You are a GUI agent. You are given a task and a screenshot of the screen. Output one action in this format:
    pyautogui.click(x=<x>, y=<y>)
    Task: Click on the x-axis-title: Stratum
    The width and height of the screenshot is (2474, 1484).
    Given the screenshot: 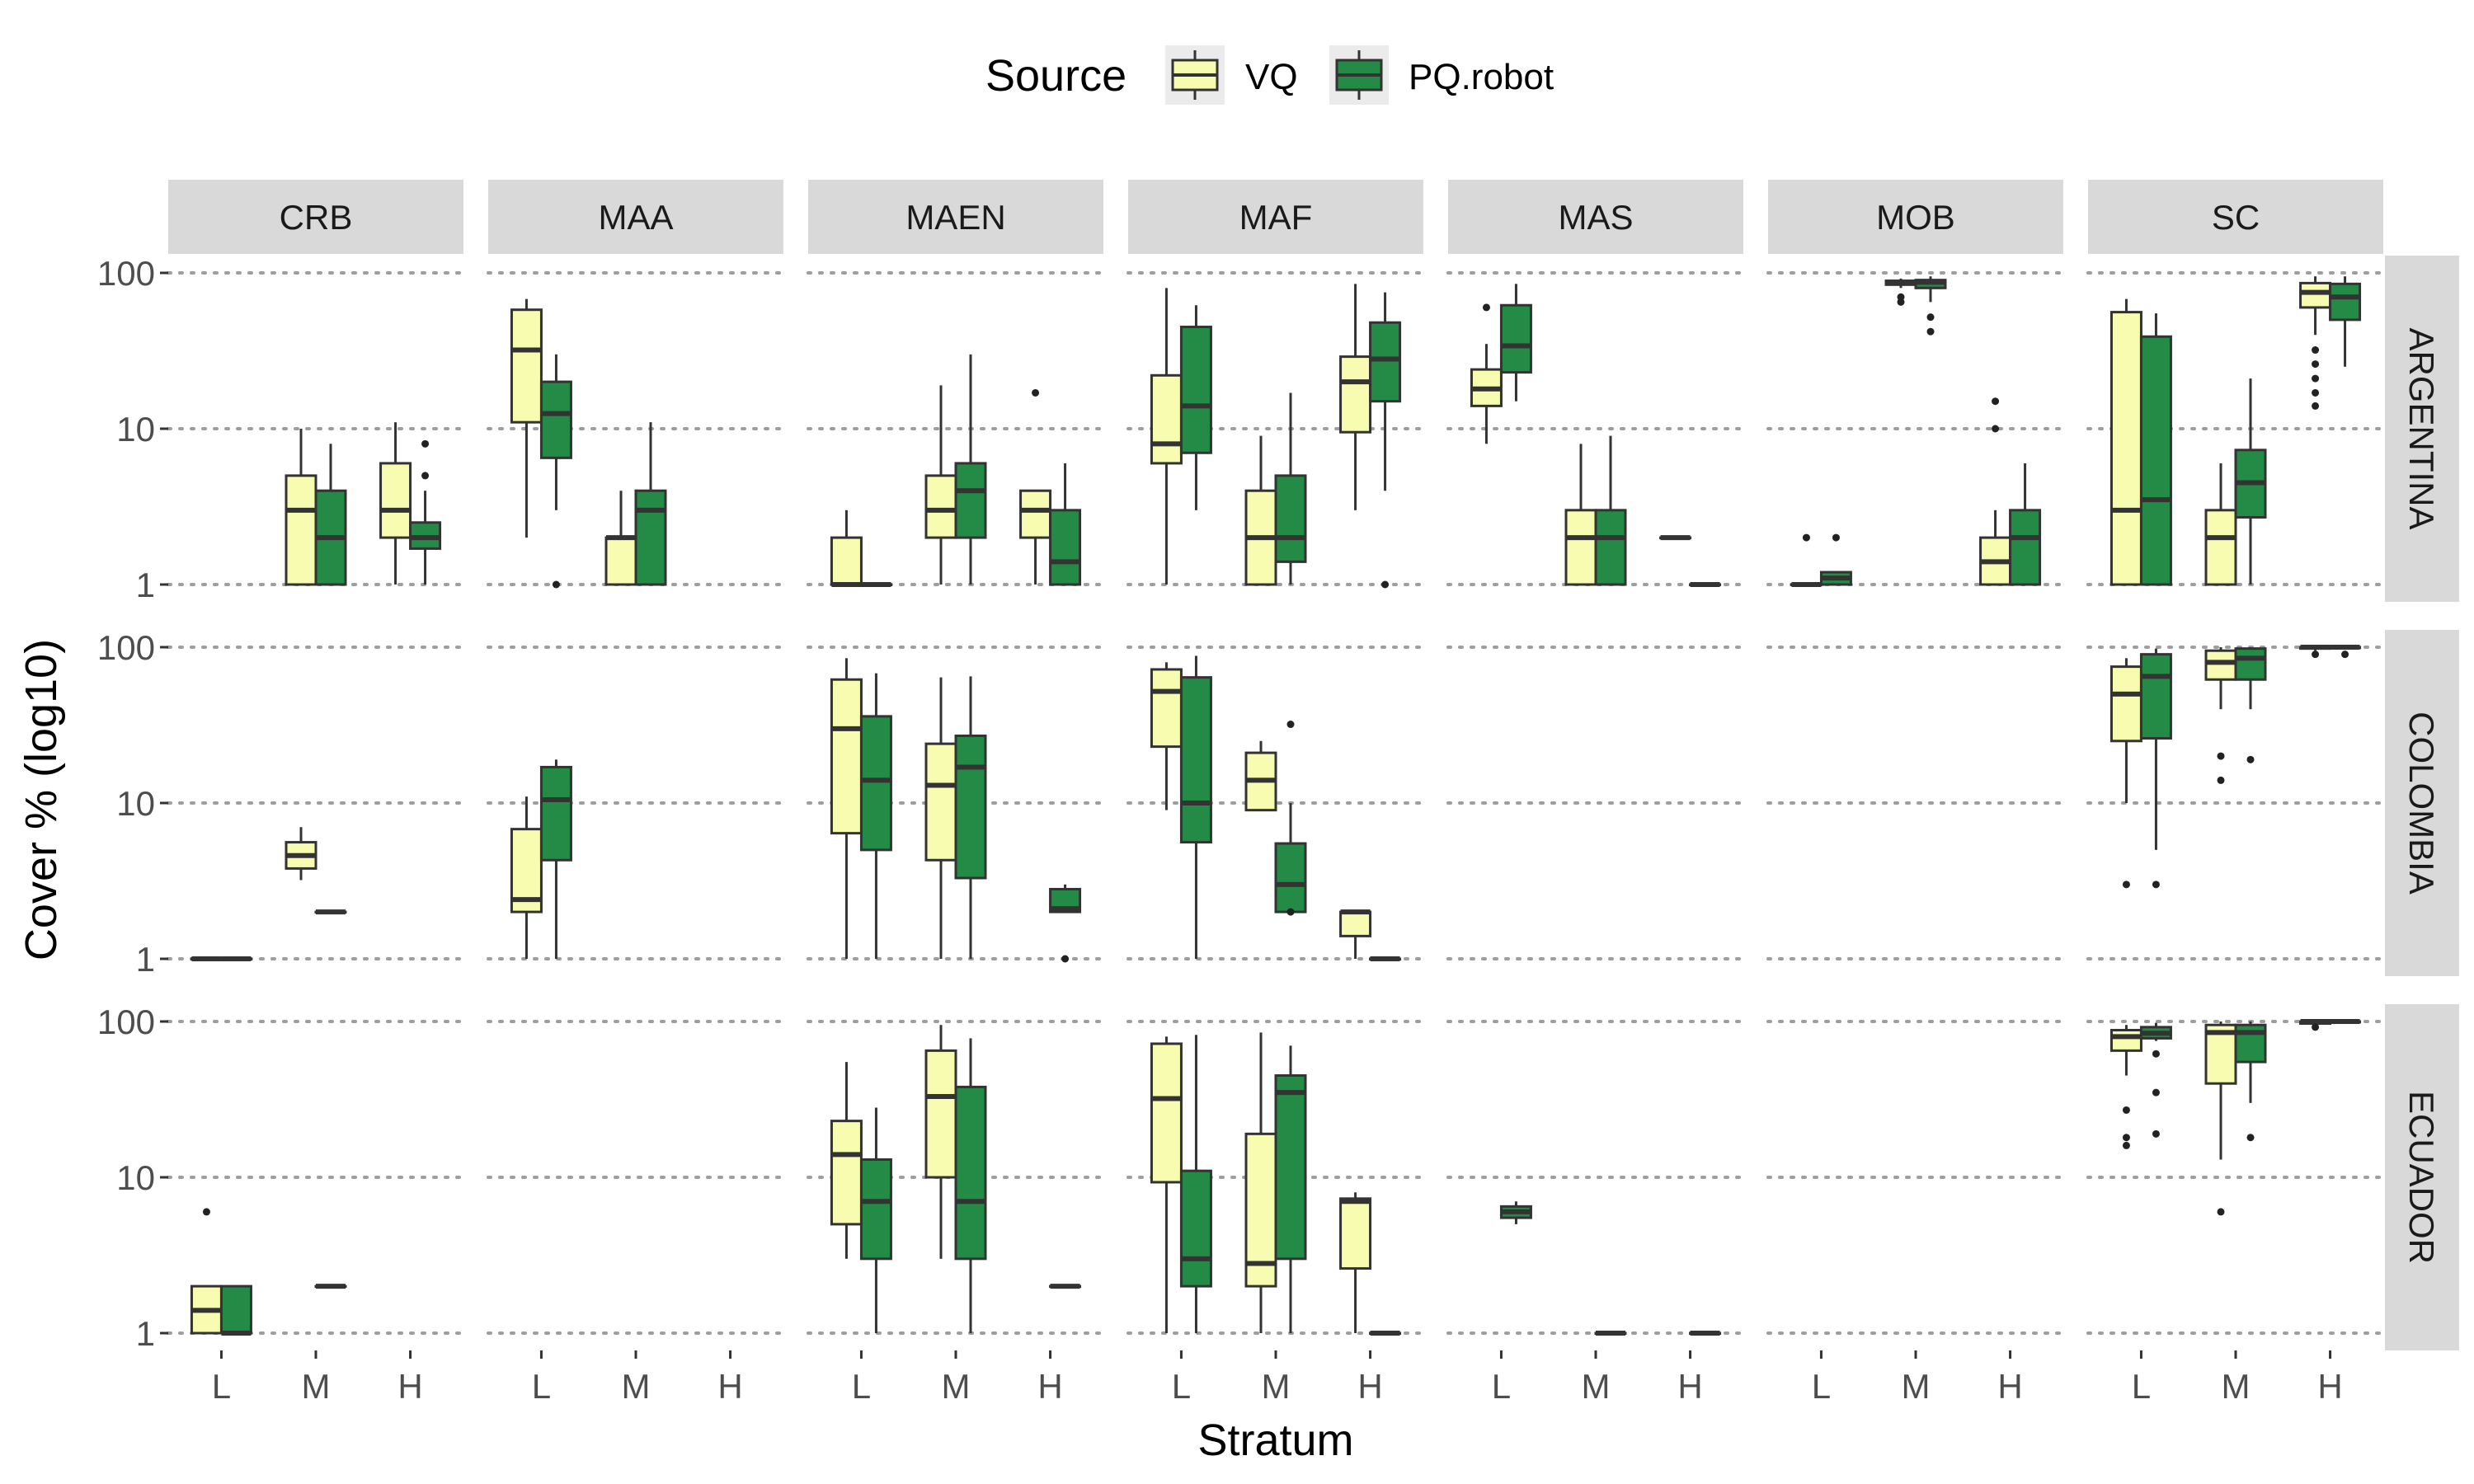 What is the action you would take?
    pyautogui.click(x=1275, y=1440)
    